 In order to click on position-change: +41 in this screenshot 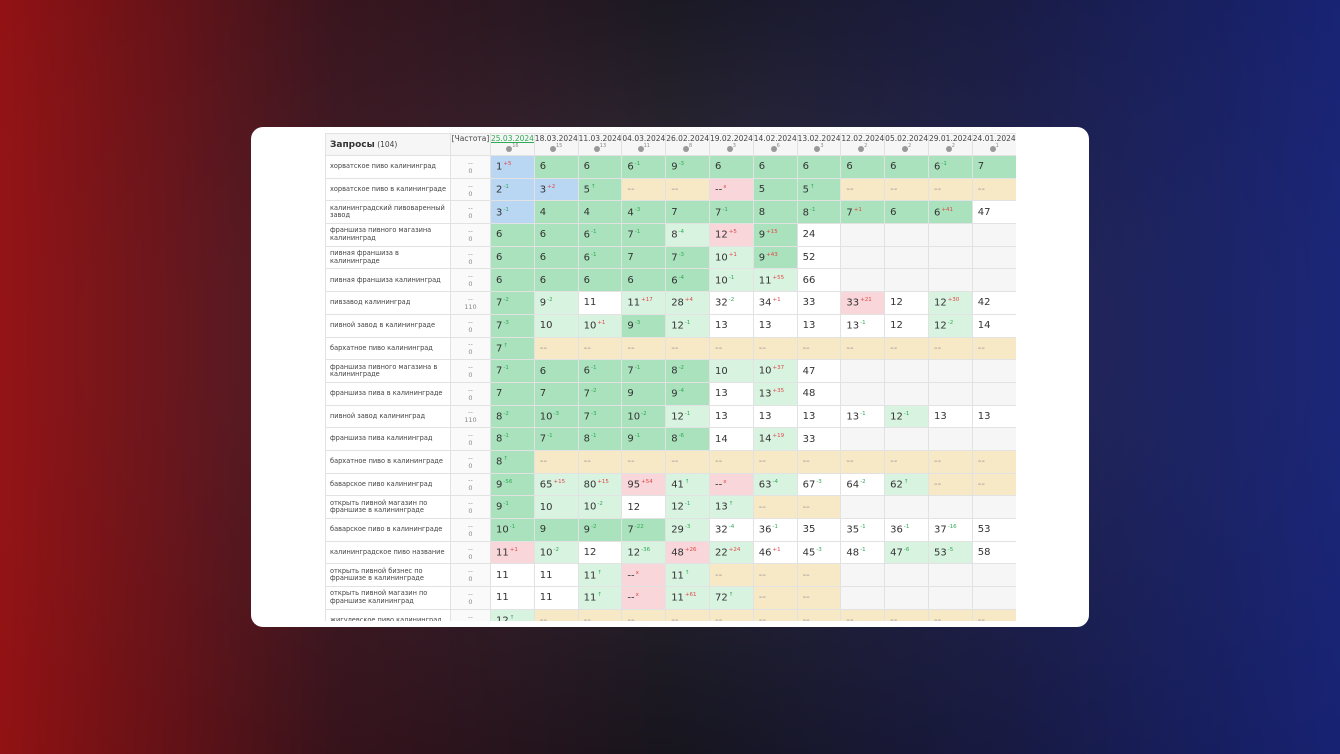, I will do `click(947, 209)`.